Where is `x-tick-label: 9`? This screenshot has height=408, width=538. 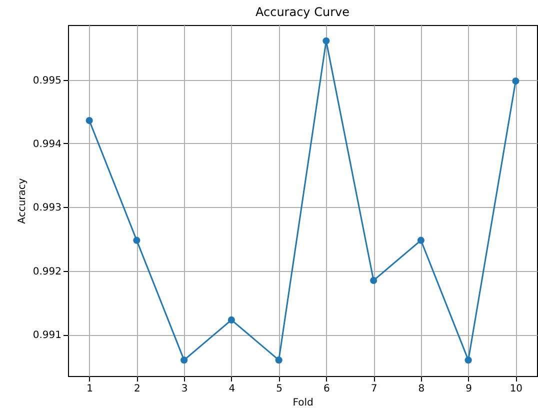 x-tick-label: 9 is located at coordinates (469, 389).